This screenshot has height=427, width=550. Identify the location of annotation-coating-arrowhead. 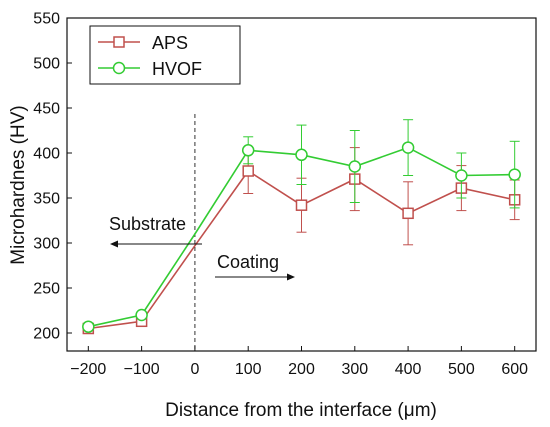
(291, 277).